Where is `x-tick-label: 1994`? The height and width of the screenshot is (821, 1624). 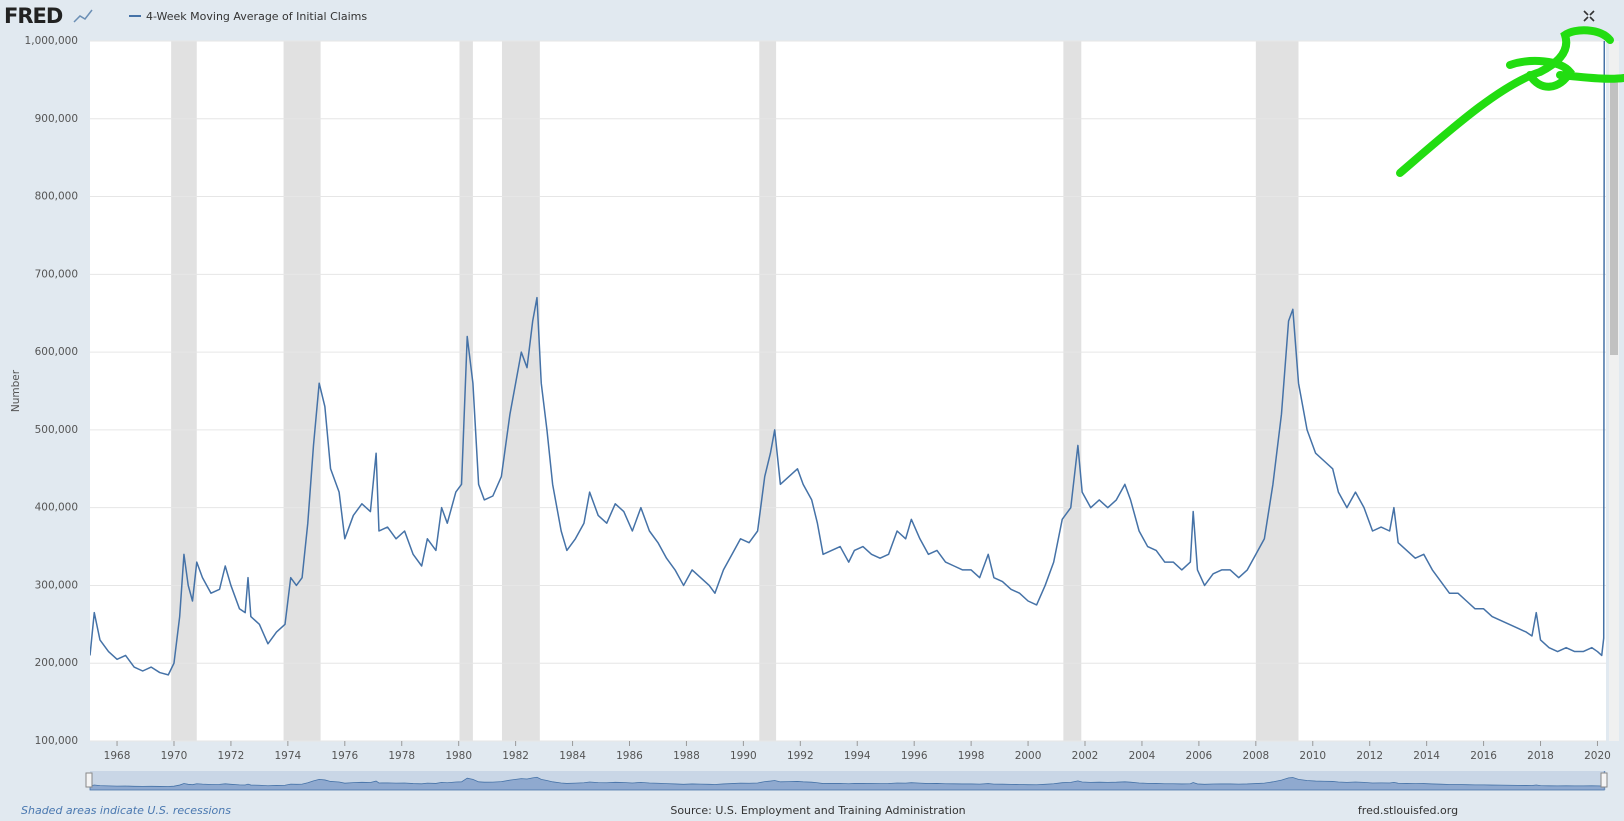 x-tick-label: 1994 is located at coordinates (857, 756).